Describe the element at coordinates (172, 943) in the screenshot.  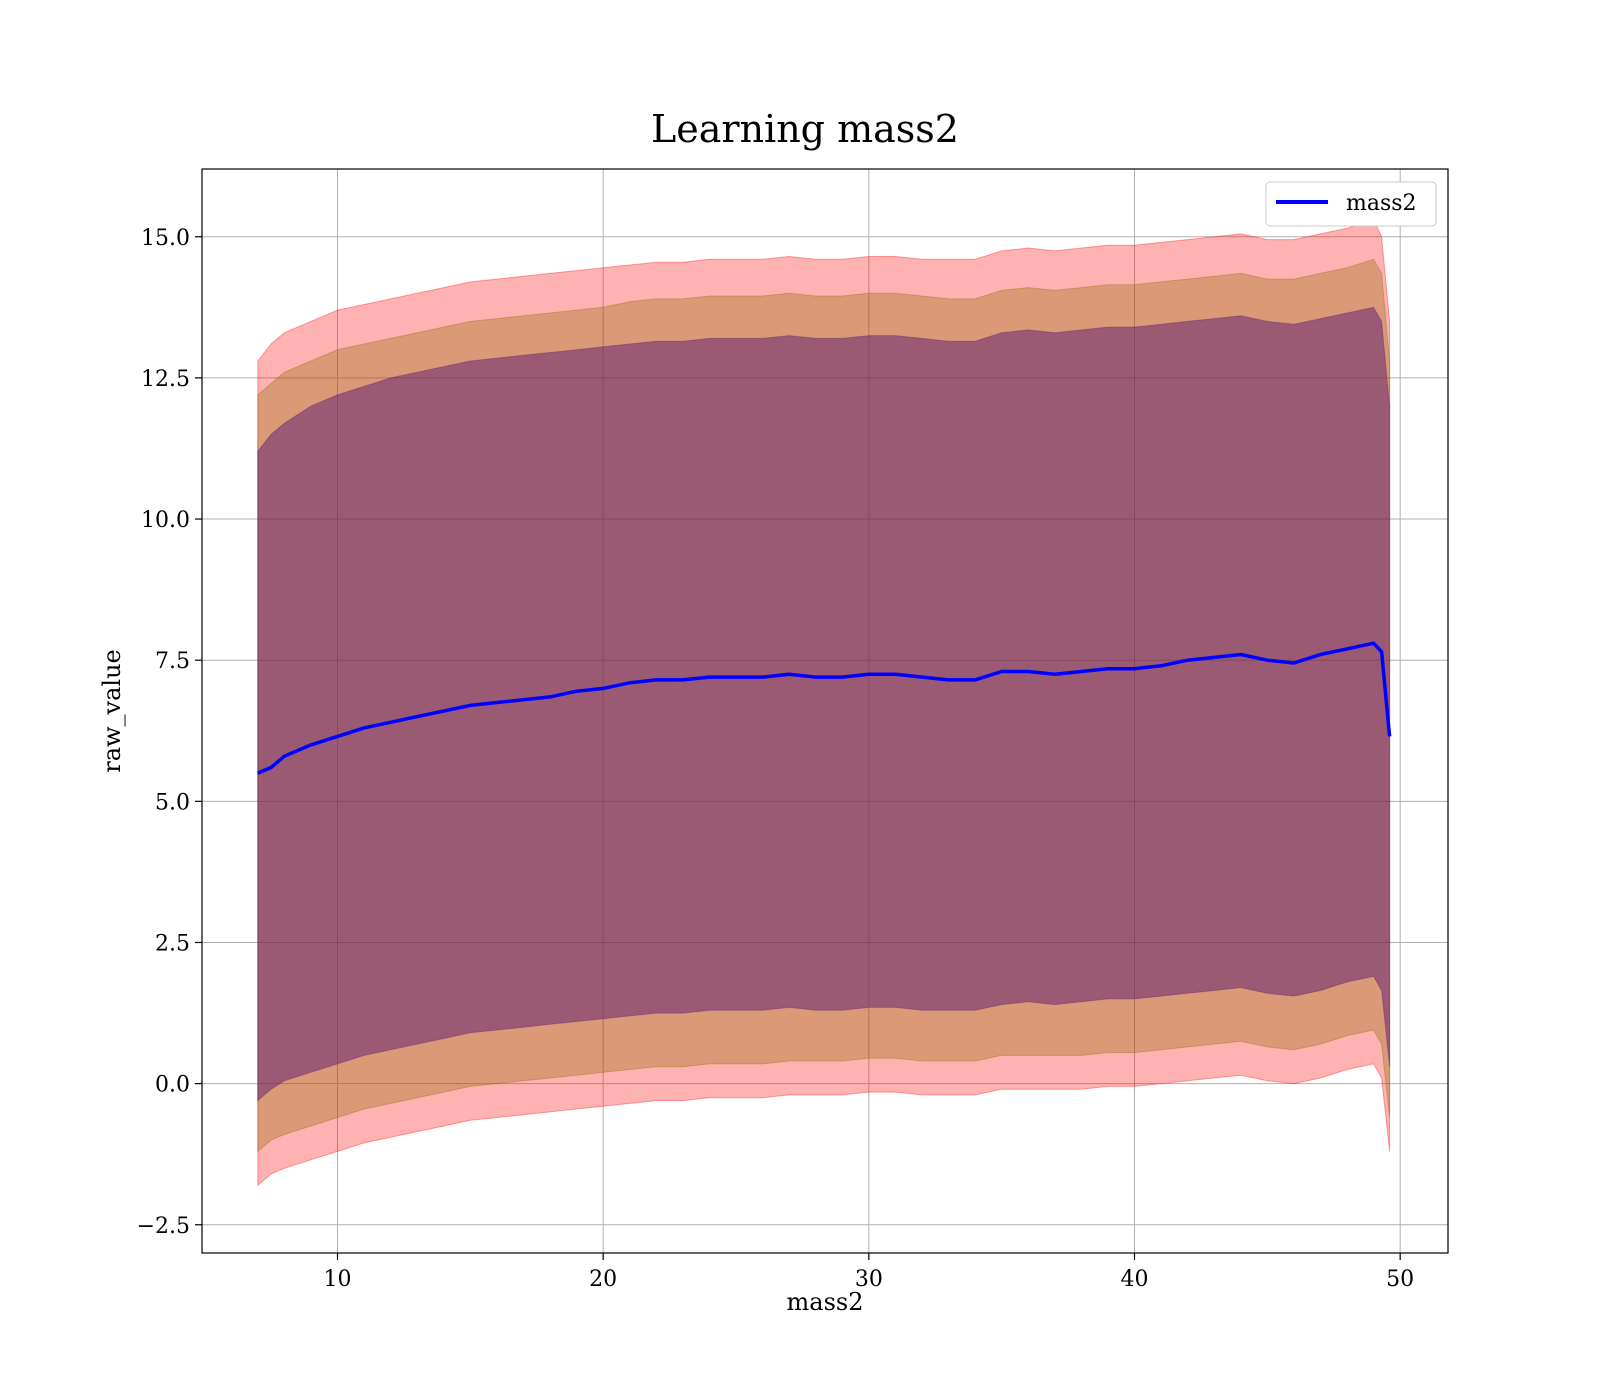
I see `y-tick-label: 2.5` at that location.